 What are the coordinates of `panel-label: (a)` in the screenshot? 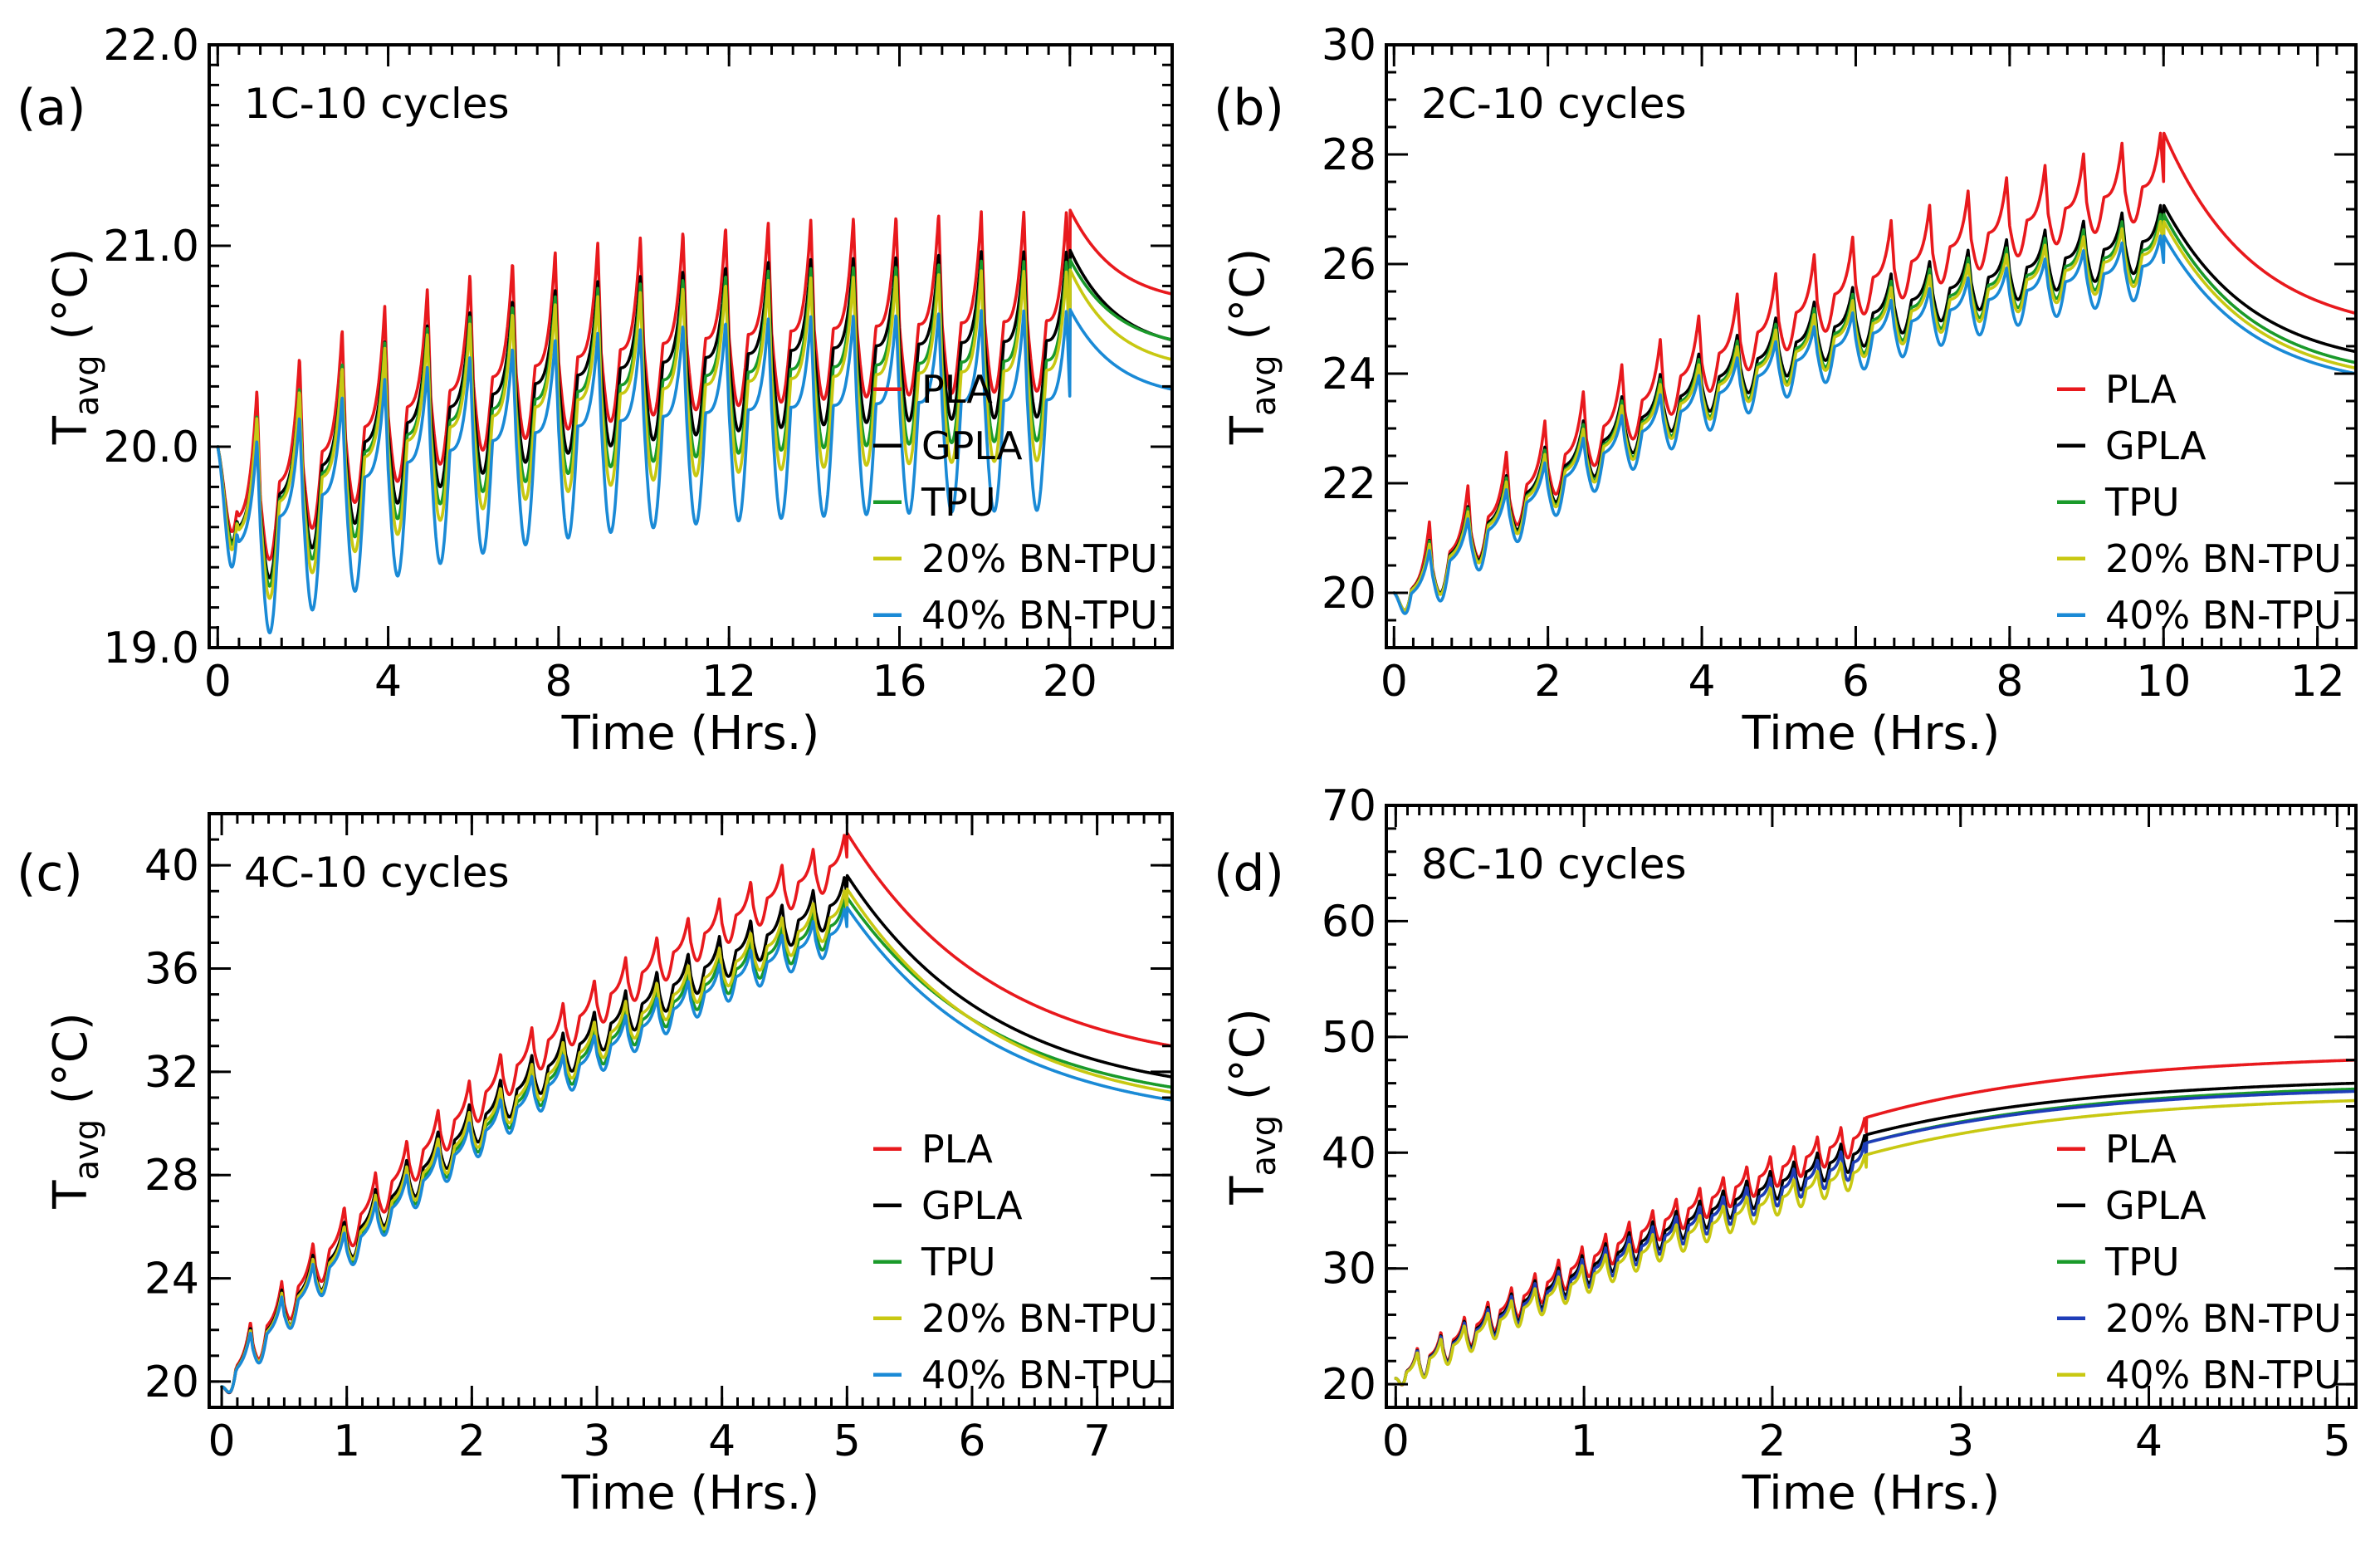 It's located at (51, 108).